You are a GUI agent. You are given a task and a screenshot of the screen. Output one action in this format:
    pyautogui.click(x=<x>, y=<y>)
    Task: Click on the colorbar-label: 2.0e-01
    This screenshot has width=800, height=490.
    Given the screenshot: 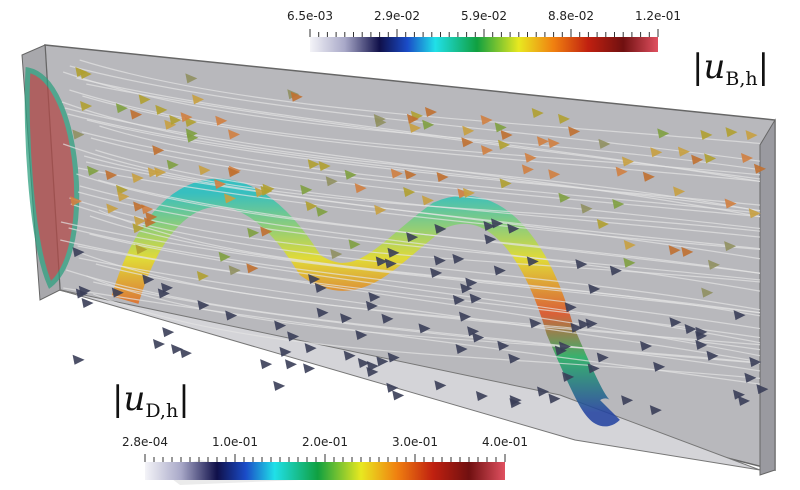 What is the action you would take?
    pyautogui.click(x=325, y=442)
    